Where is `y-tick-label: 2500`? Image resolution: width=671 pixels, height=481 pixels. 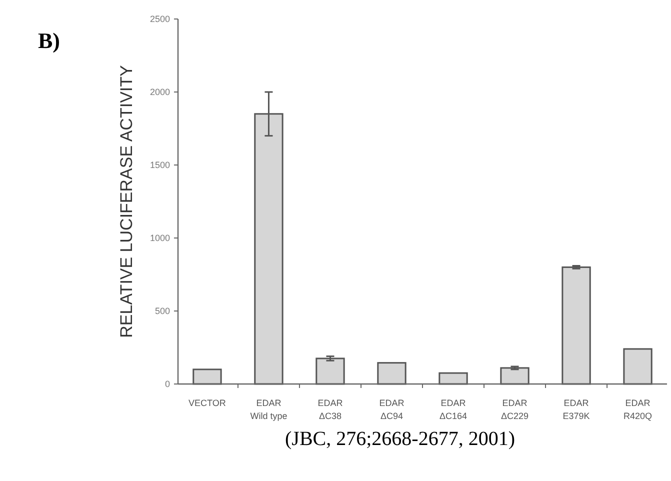
y-tick-label: 2500 is located at coordinates (160, 19).